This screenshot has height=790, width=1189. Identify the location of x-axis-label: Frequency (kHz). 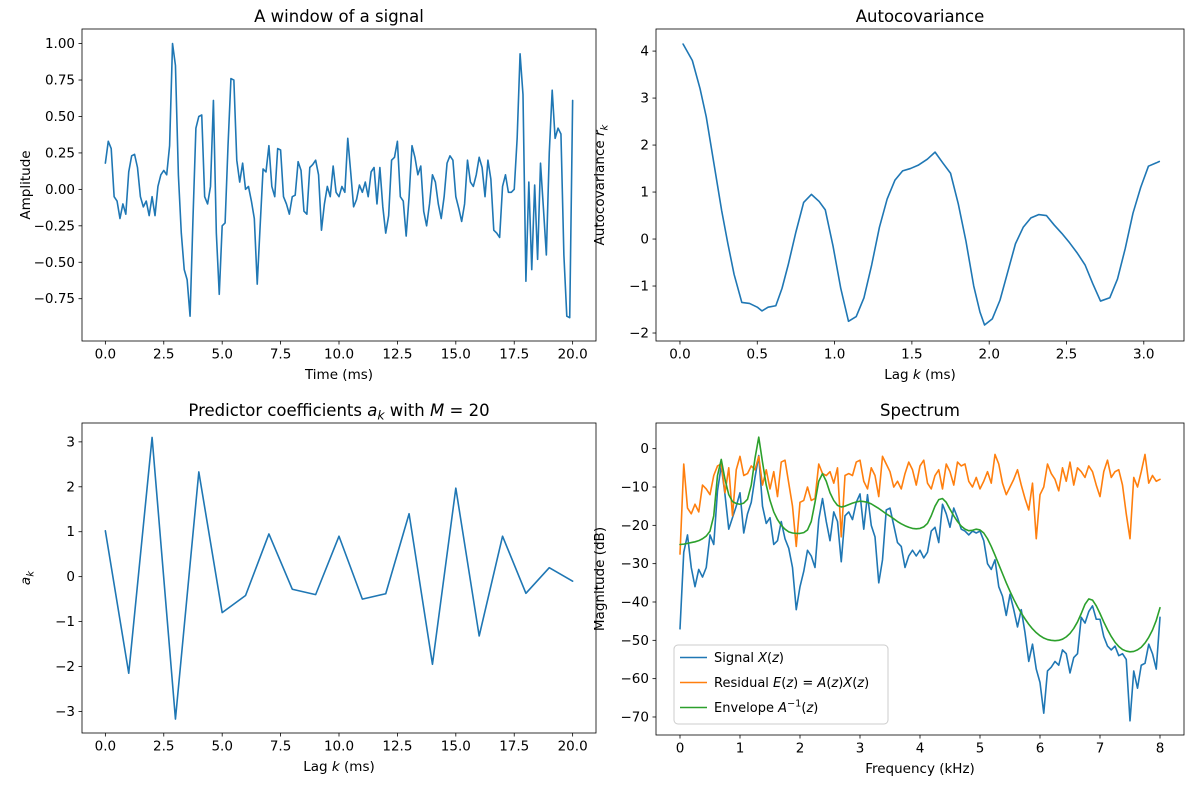
(920, 769).